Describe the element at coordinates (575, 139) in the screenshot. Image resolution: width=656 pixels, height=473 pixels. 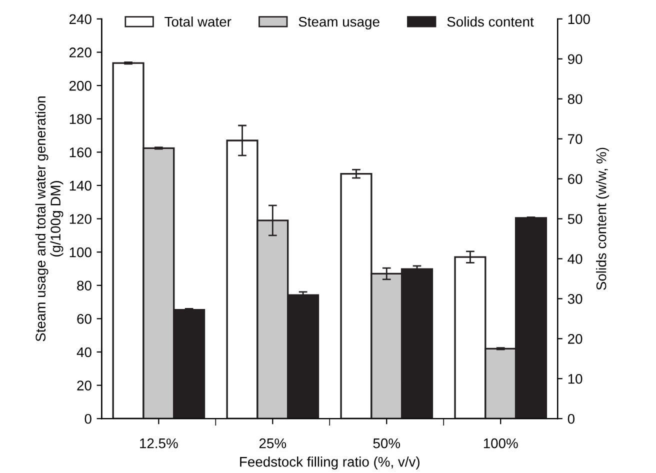
I see `y2-tick-label: 70` at that location.